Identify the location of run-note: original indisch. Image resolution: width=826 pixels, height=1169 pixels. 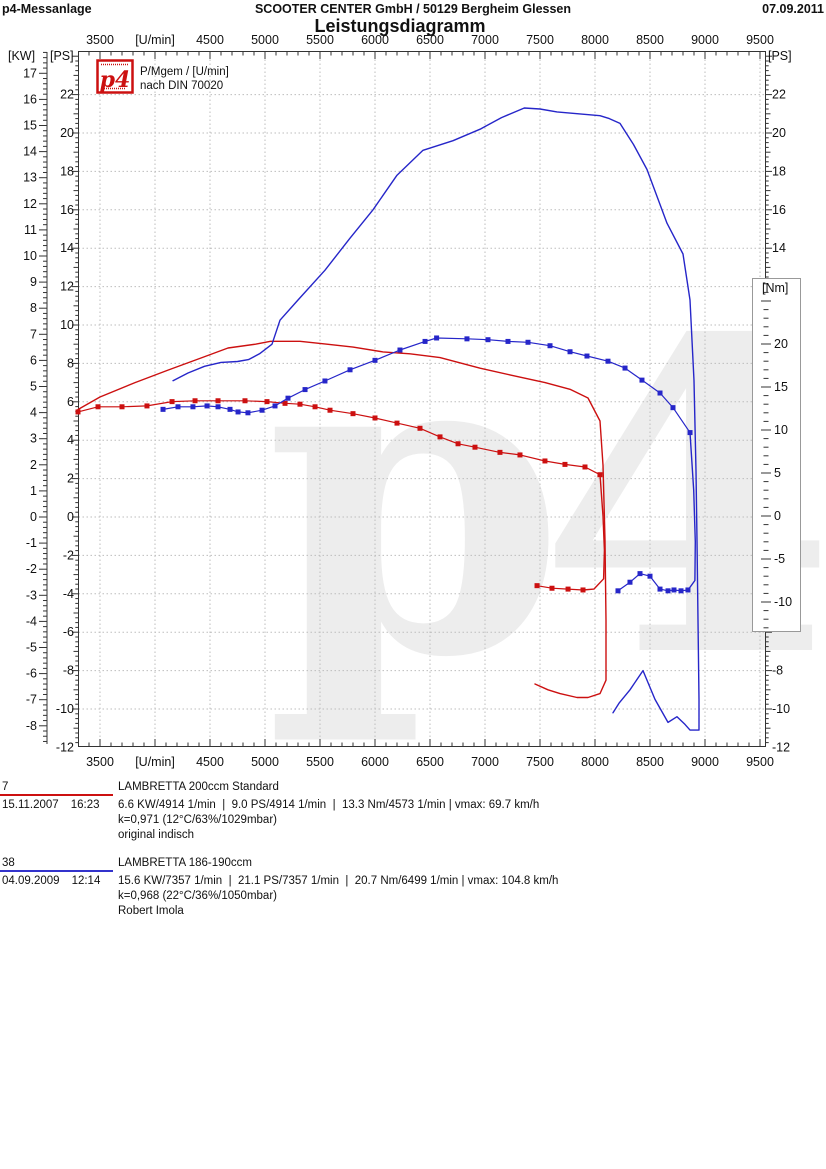
(156, 835).